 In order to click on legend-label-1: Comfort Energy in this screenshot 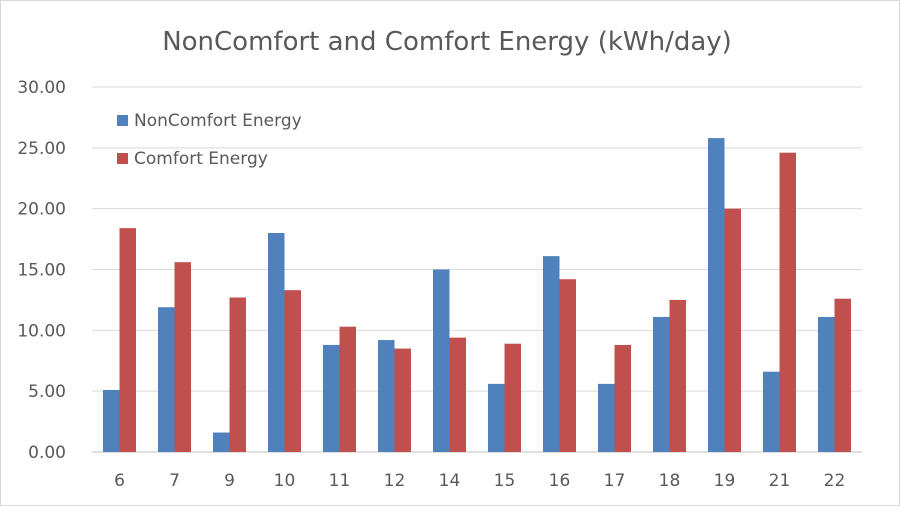, I will do `click(201, 159)`.